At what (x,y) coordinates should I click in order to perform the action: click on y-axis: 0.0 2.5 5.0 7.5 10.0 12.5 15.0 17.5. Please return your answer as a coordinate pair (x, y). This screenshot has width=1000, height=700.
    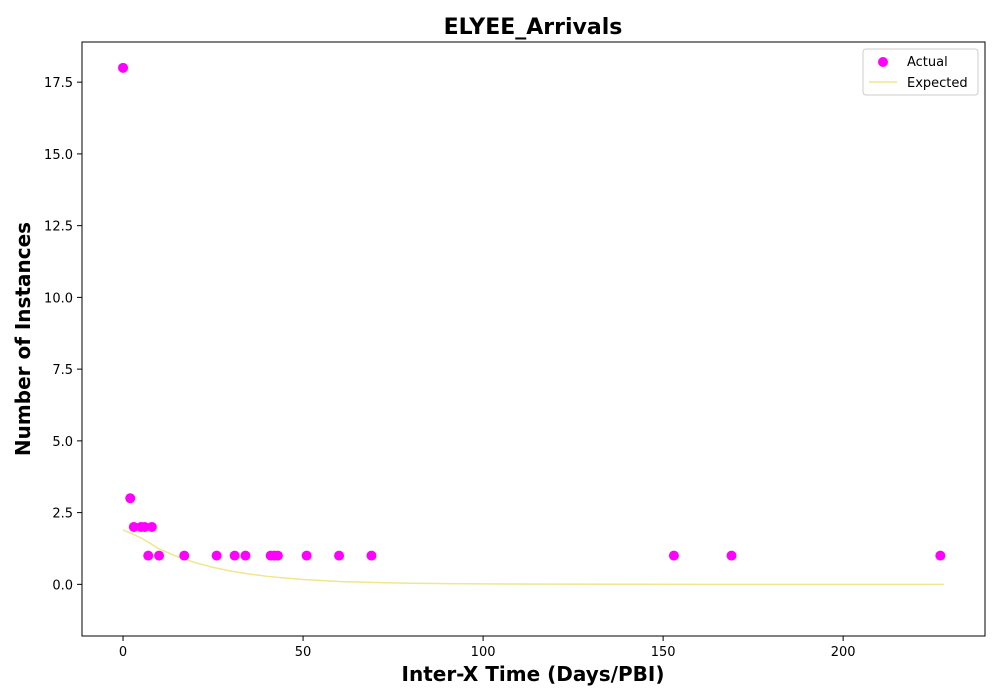
    Looking at the image, I should click on (63, 334).